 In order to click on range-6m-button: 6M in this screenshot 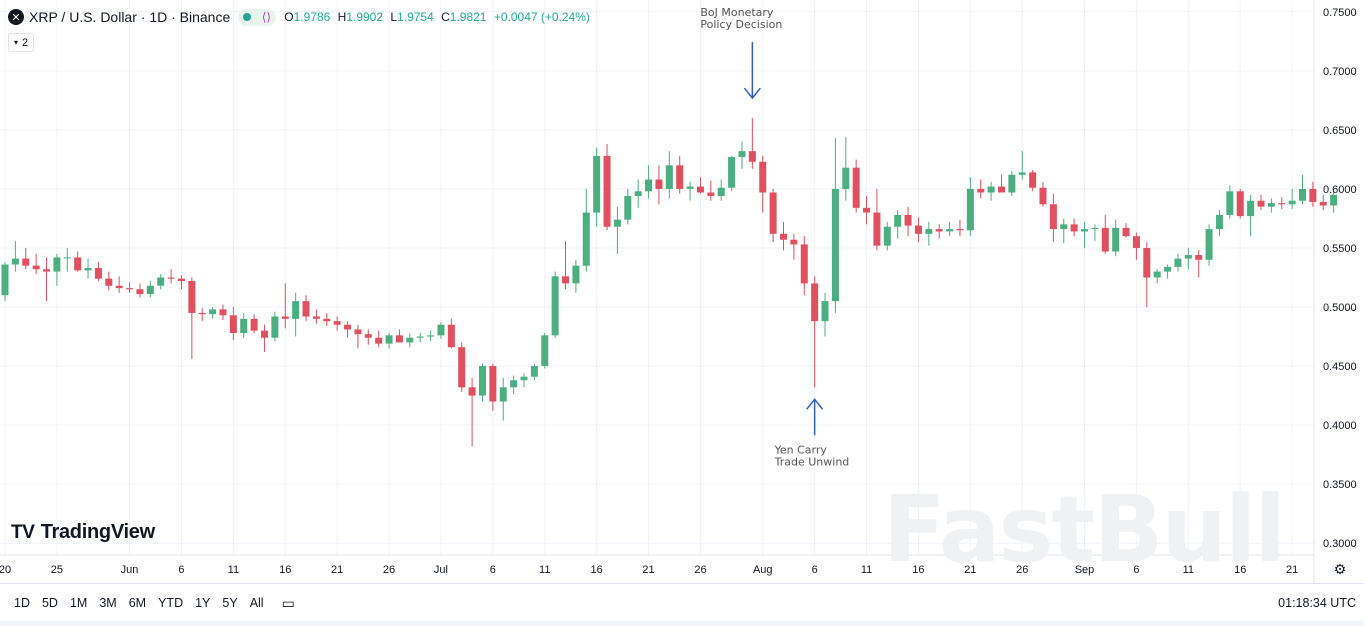, I will do `click(137, 603)`.